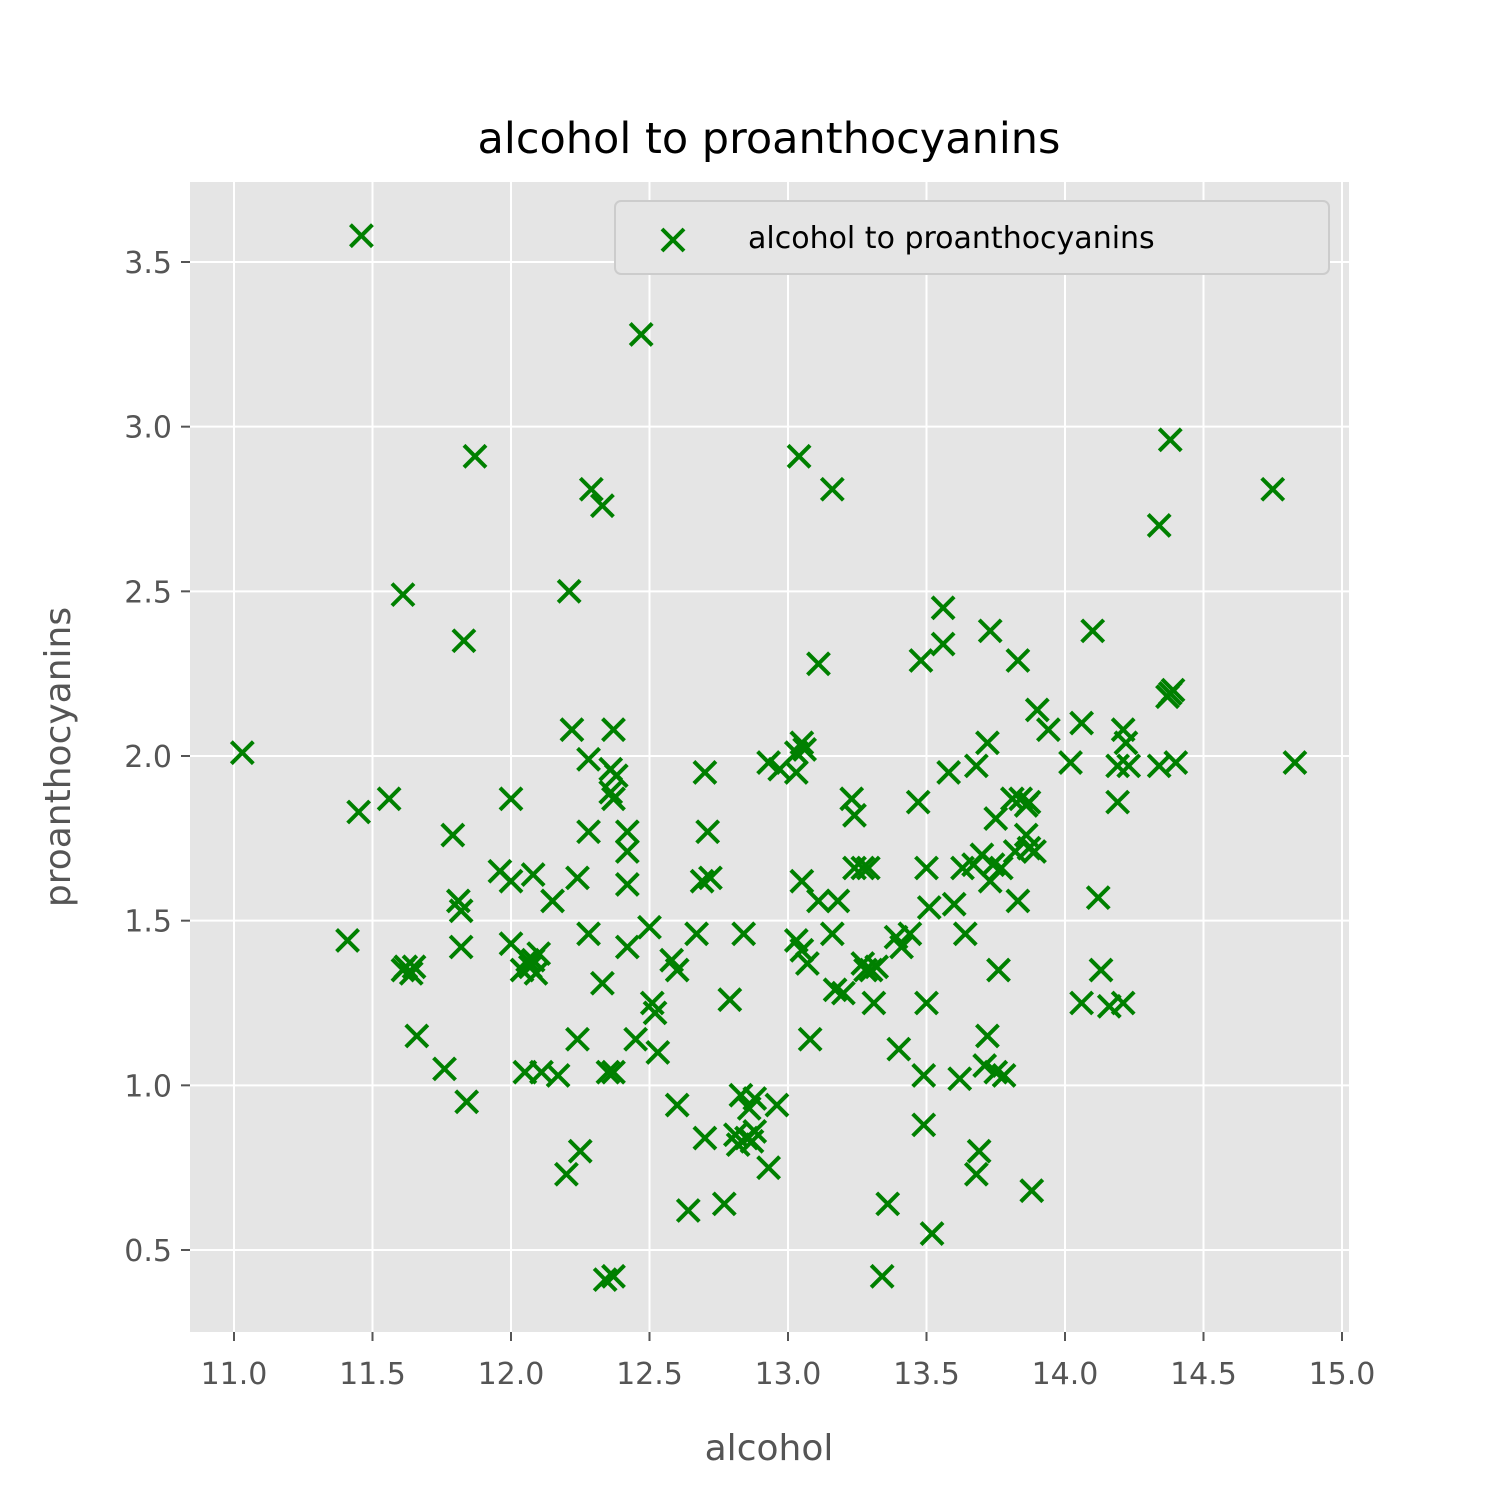 The height and width of the screenshot is (1500, 1500). Describe the element at coordinates (58, 757) in the screenshot. I see `y-axis-label: proanthocyanins` at that location.